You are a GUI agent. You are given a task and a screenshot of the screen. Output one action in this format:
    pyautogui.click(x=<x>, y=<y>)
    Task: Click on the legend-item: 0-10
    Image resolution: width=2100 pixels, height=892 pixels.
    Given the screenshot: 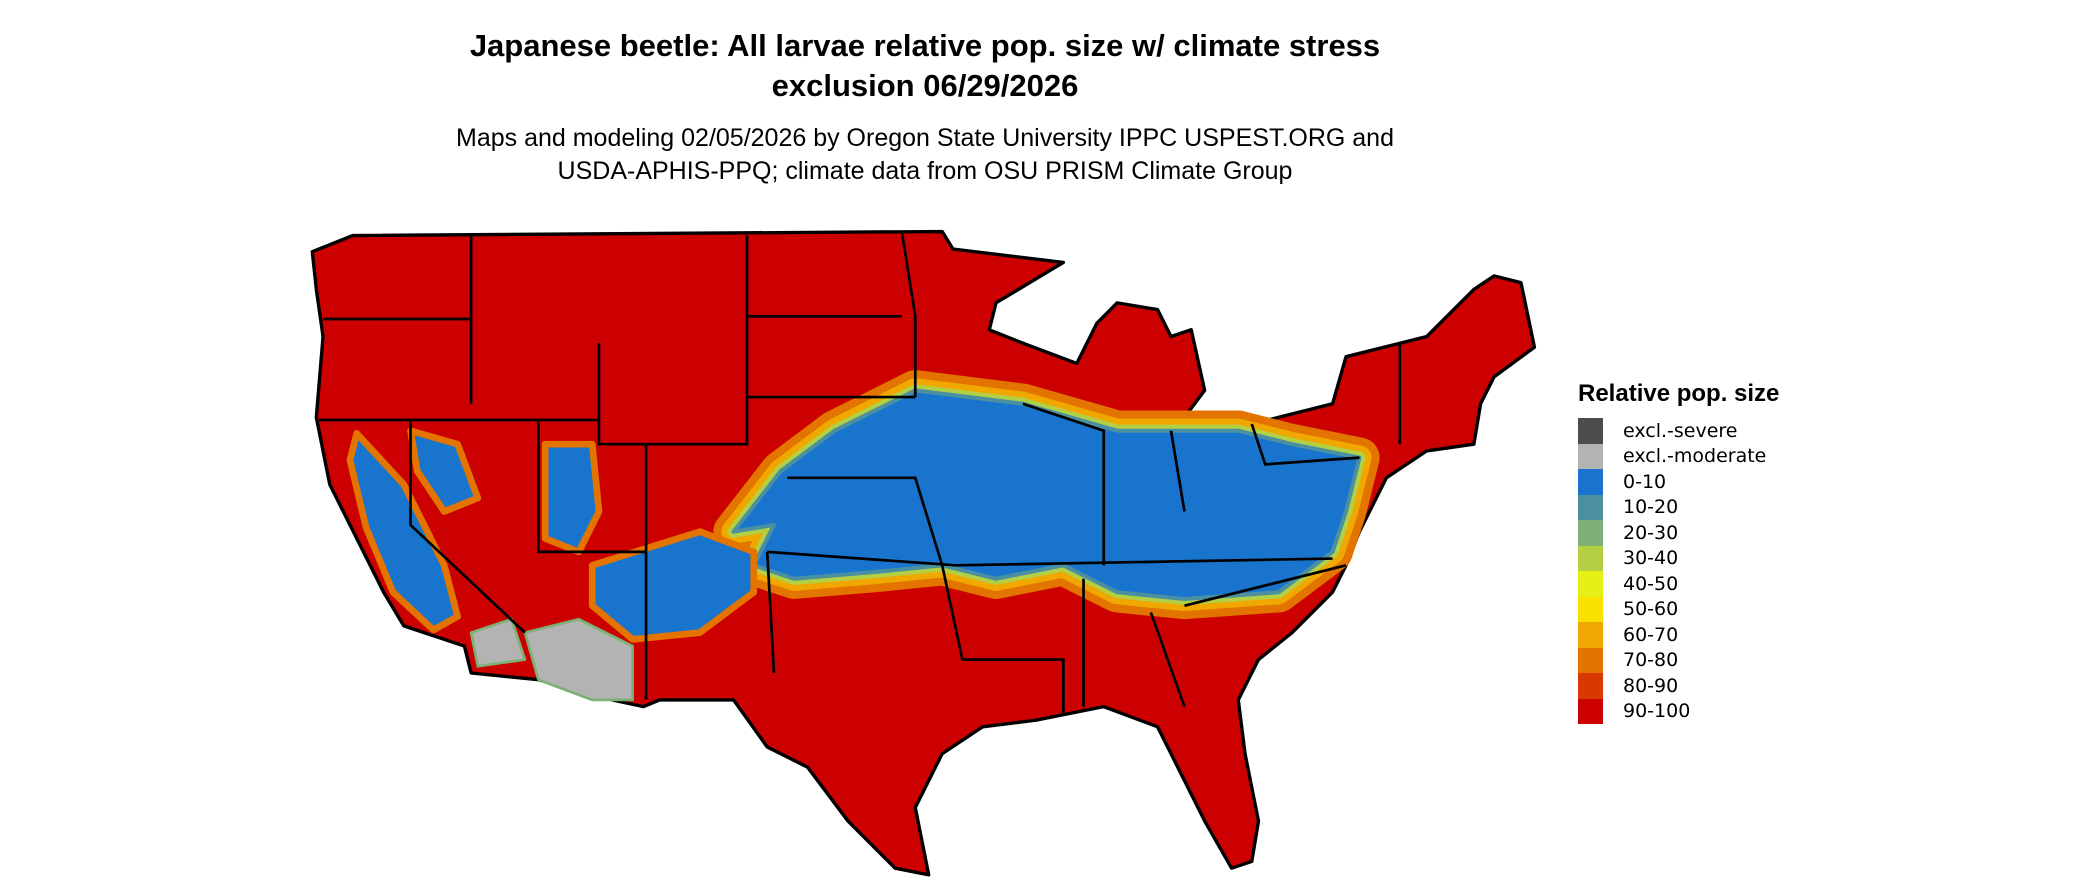 What is the action you would take?
    pyautogui.click(x=1678, y=482)
    